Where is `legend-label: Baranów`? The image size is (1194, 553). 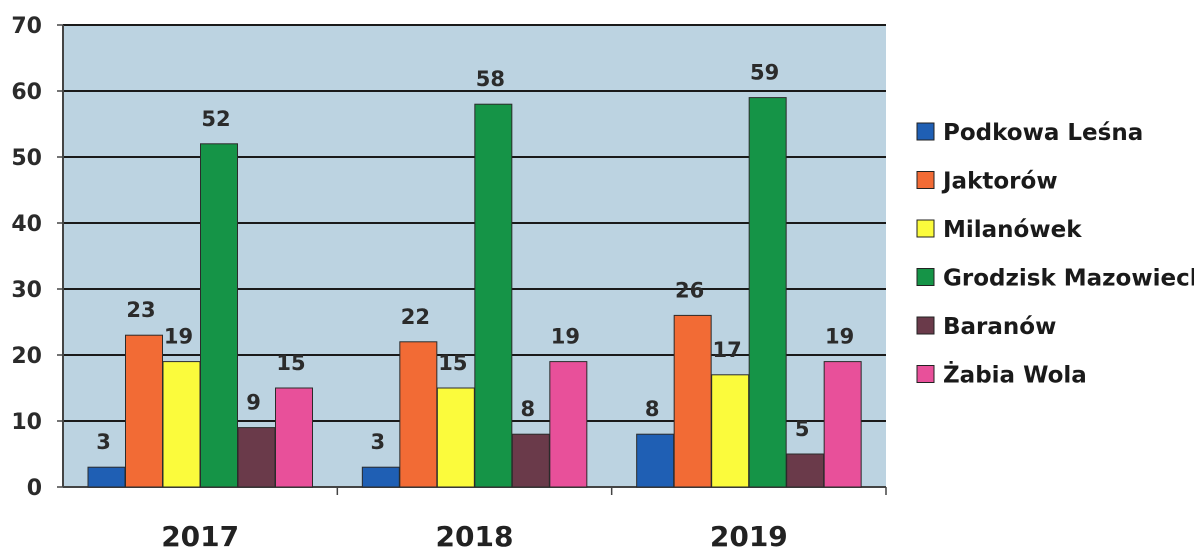 legend-label: Baranów is located at coordinates (999, 327).